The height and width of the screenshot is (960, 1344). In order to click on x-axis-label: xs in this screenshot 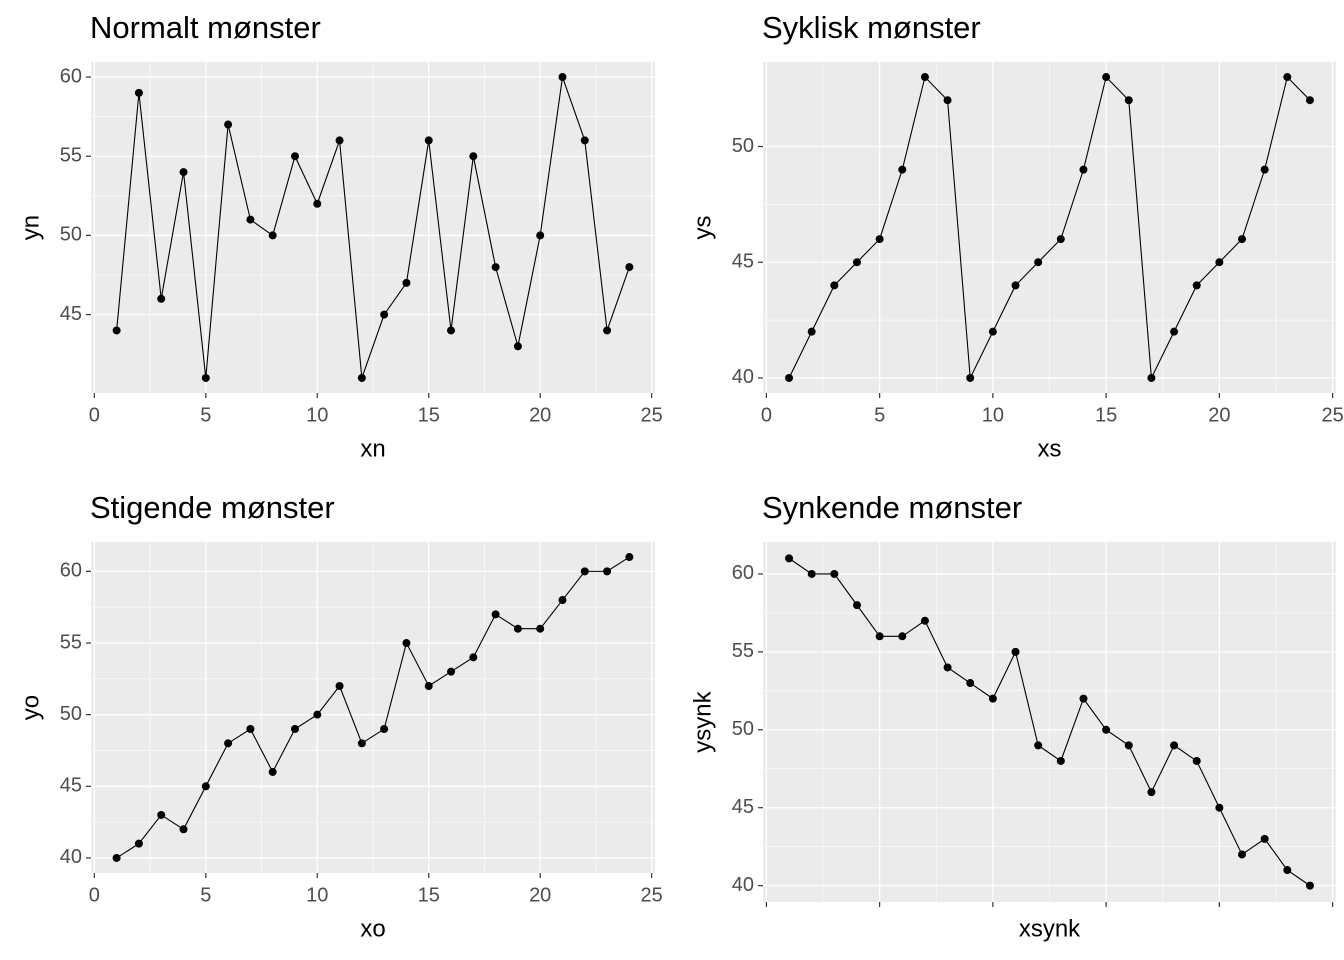, I will do `click(1050, 448)`.